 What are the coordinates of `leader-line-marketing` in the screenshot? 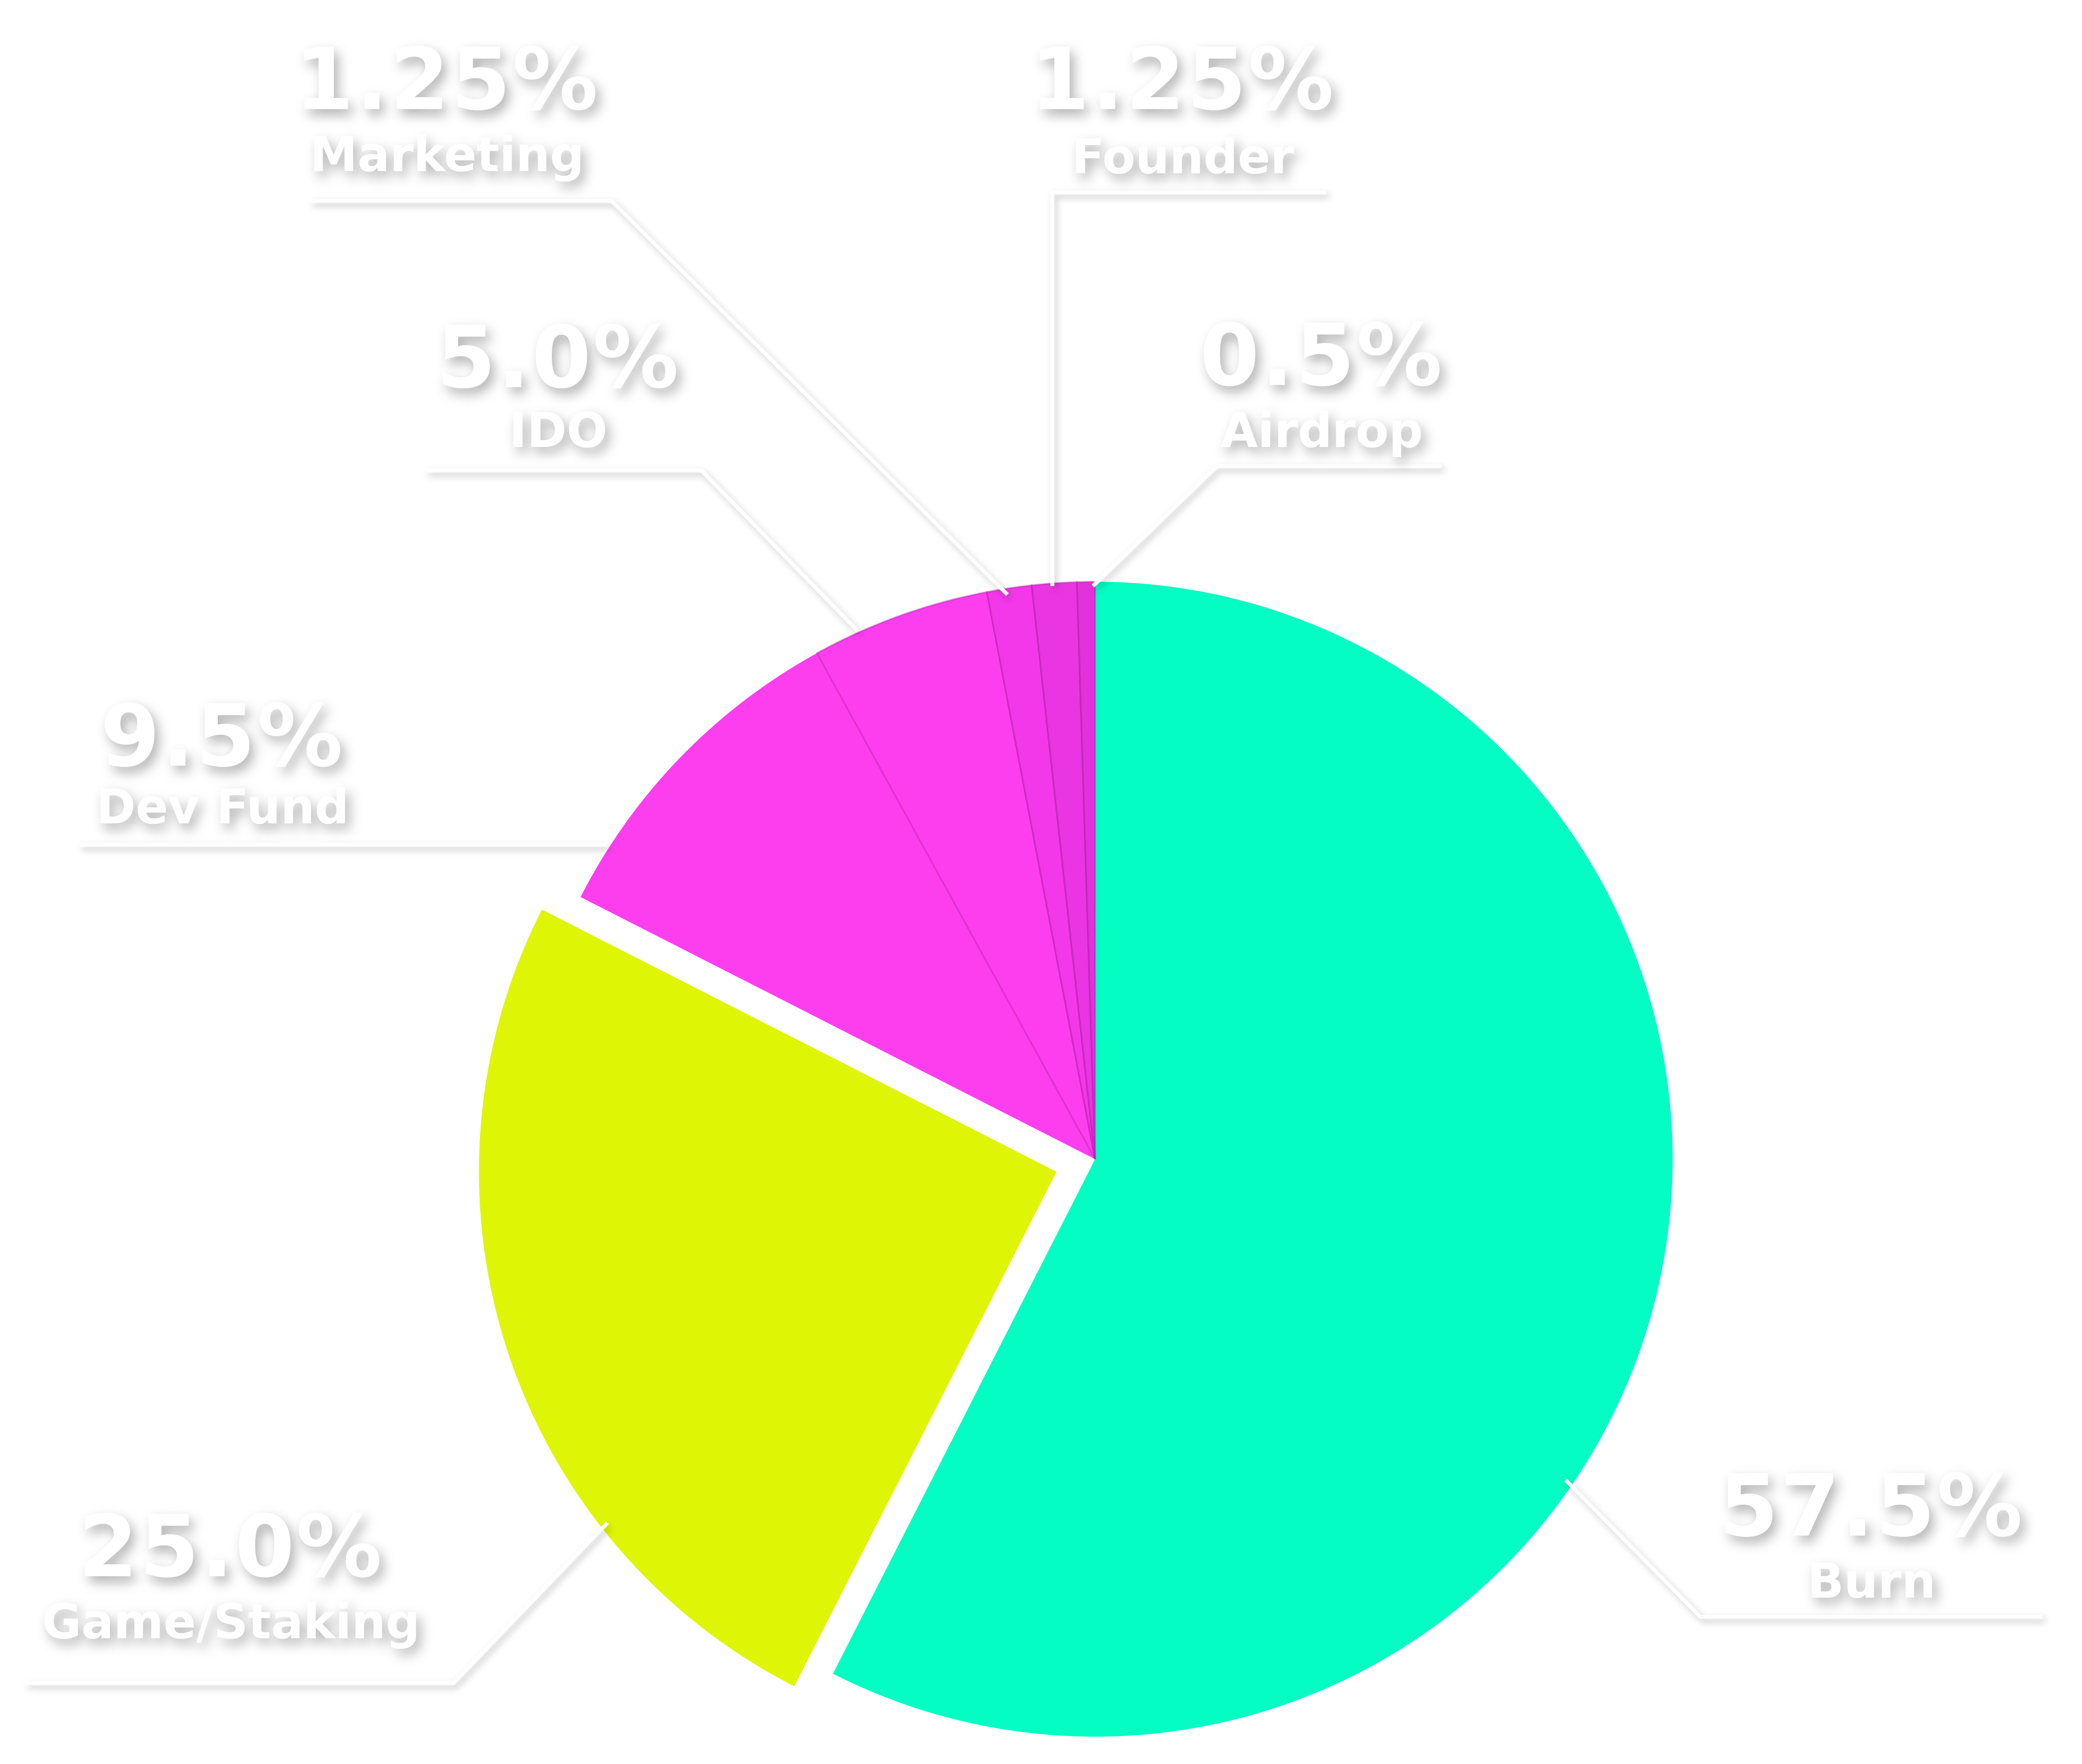 It's located at (659, 398).